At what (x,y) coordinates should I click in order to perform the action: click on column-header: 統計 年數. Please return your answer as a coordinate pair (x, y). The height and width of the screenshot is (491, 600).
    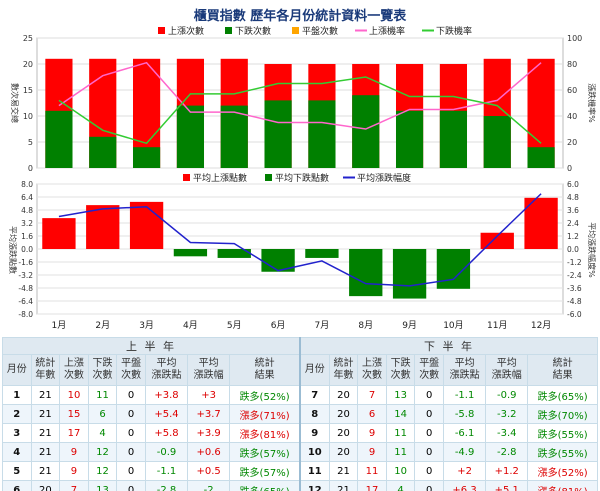
    Looking at the image, I should click on (343, 370).